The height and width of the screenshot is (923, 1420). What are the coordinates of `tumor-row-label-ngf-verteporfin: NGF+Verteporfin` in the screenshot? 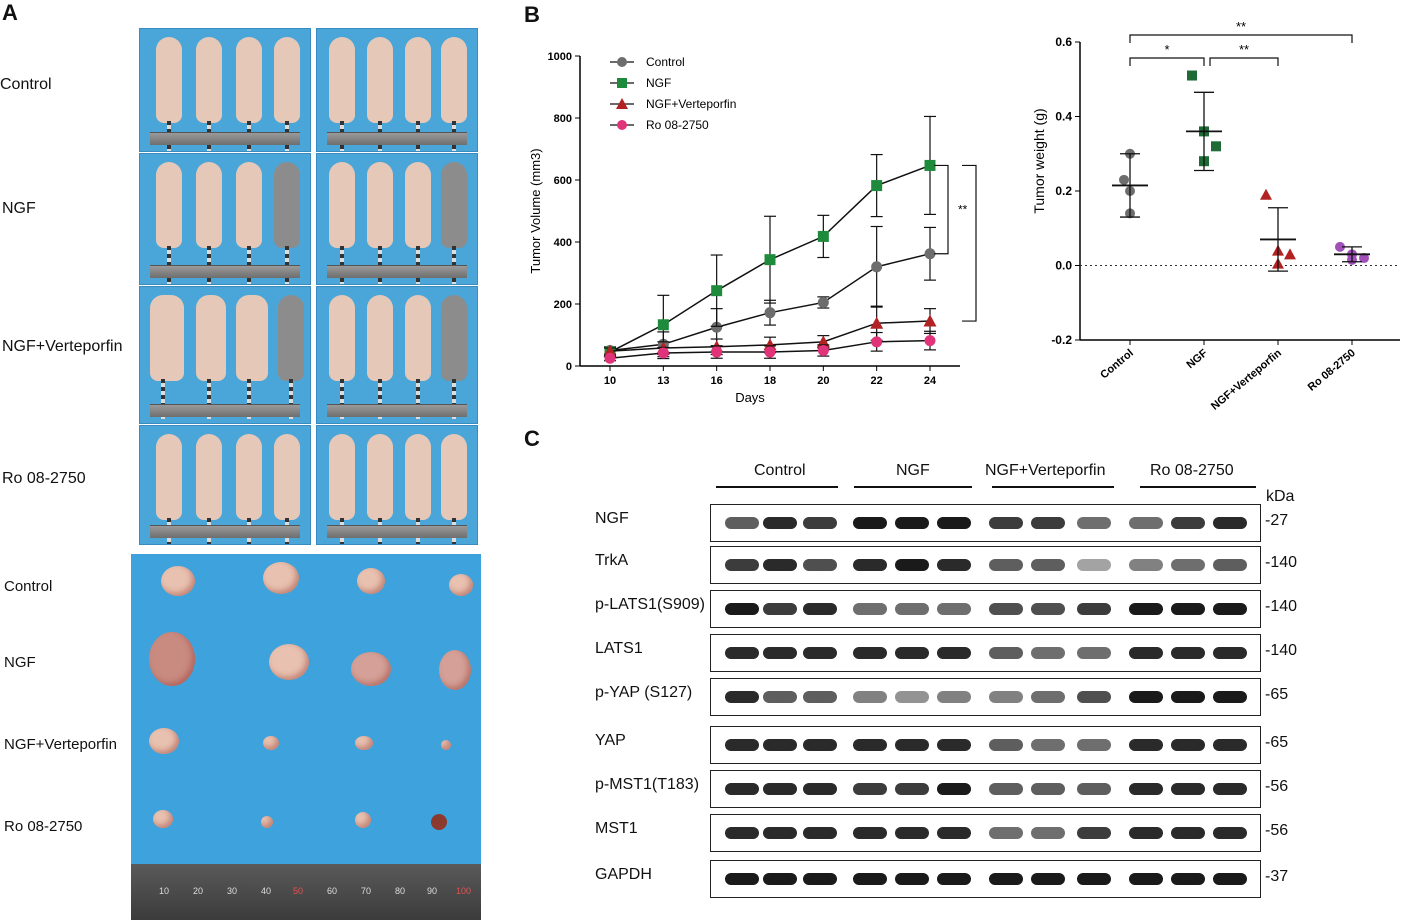 It's located at (60, 744).